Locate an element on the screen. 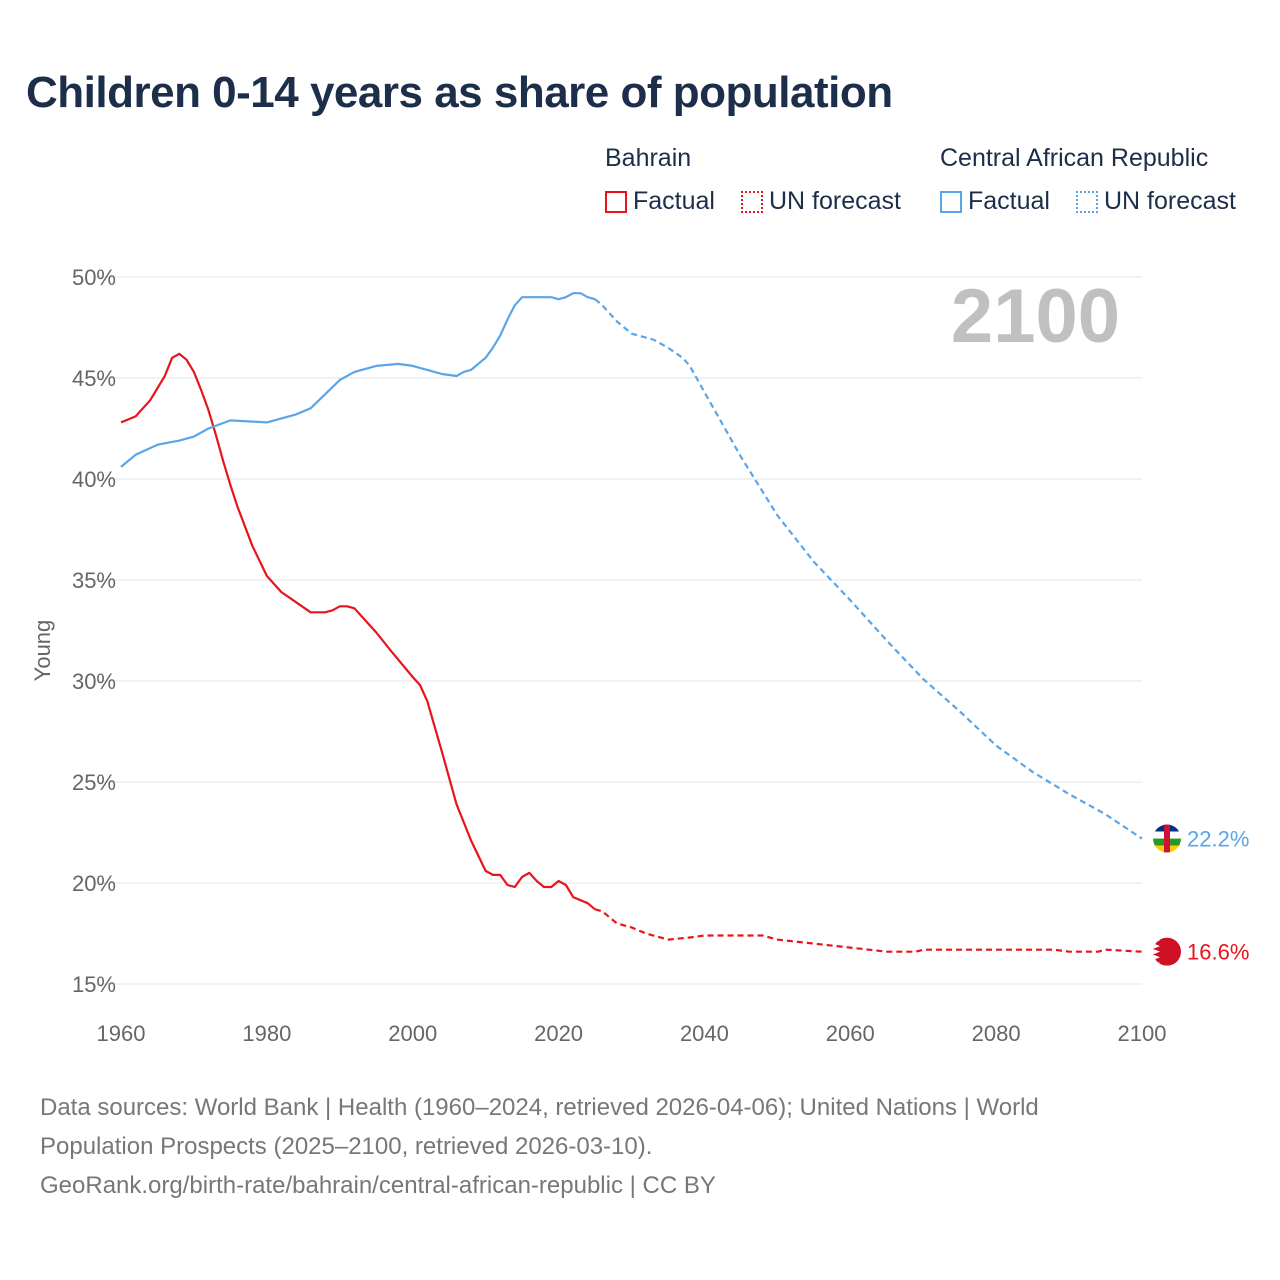 Image resolution: width=1280 pixels, height=1280 pixels. year-label: 2100 is located at coordinates (1035, 316).